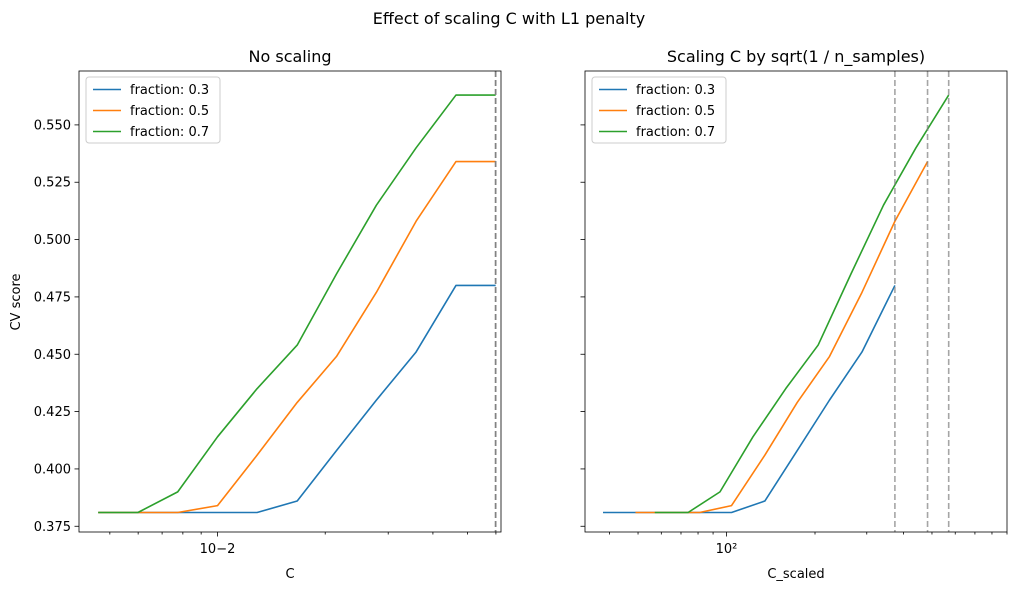 The image size is (1018, 590). I want to click on panel-title: No scaling, so click(290, 56).